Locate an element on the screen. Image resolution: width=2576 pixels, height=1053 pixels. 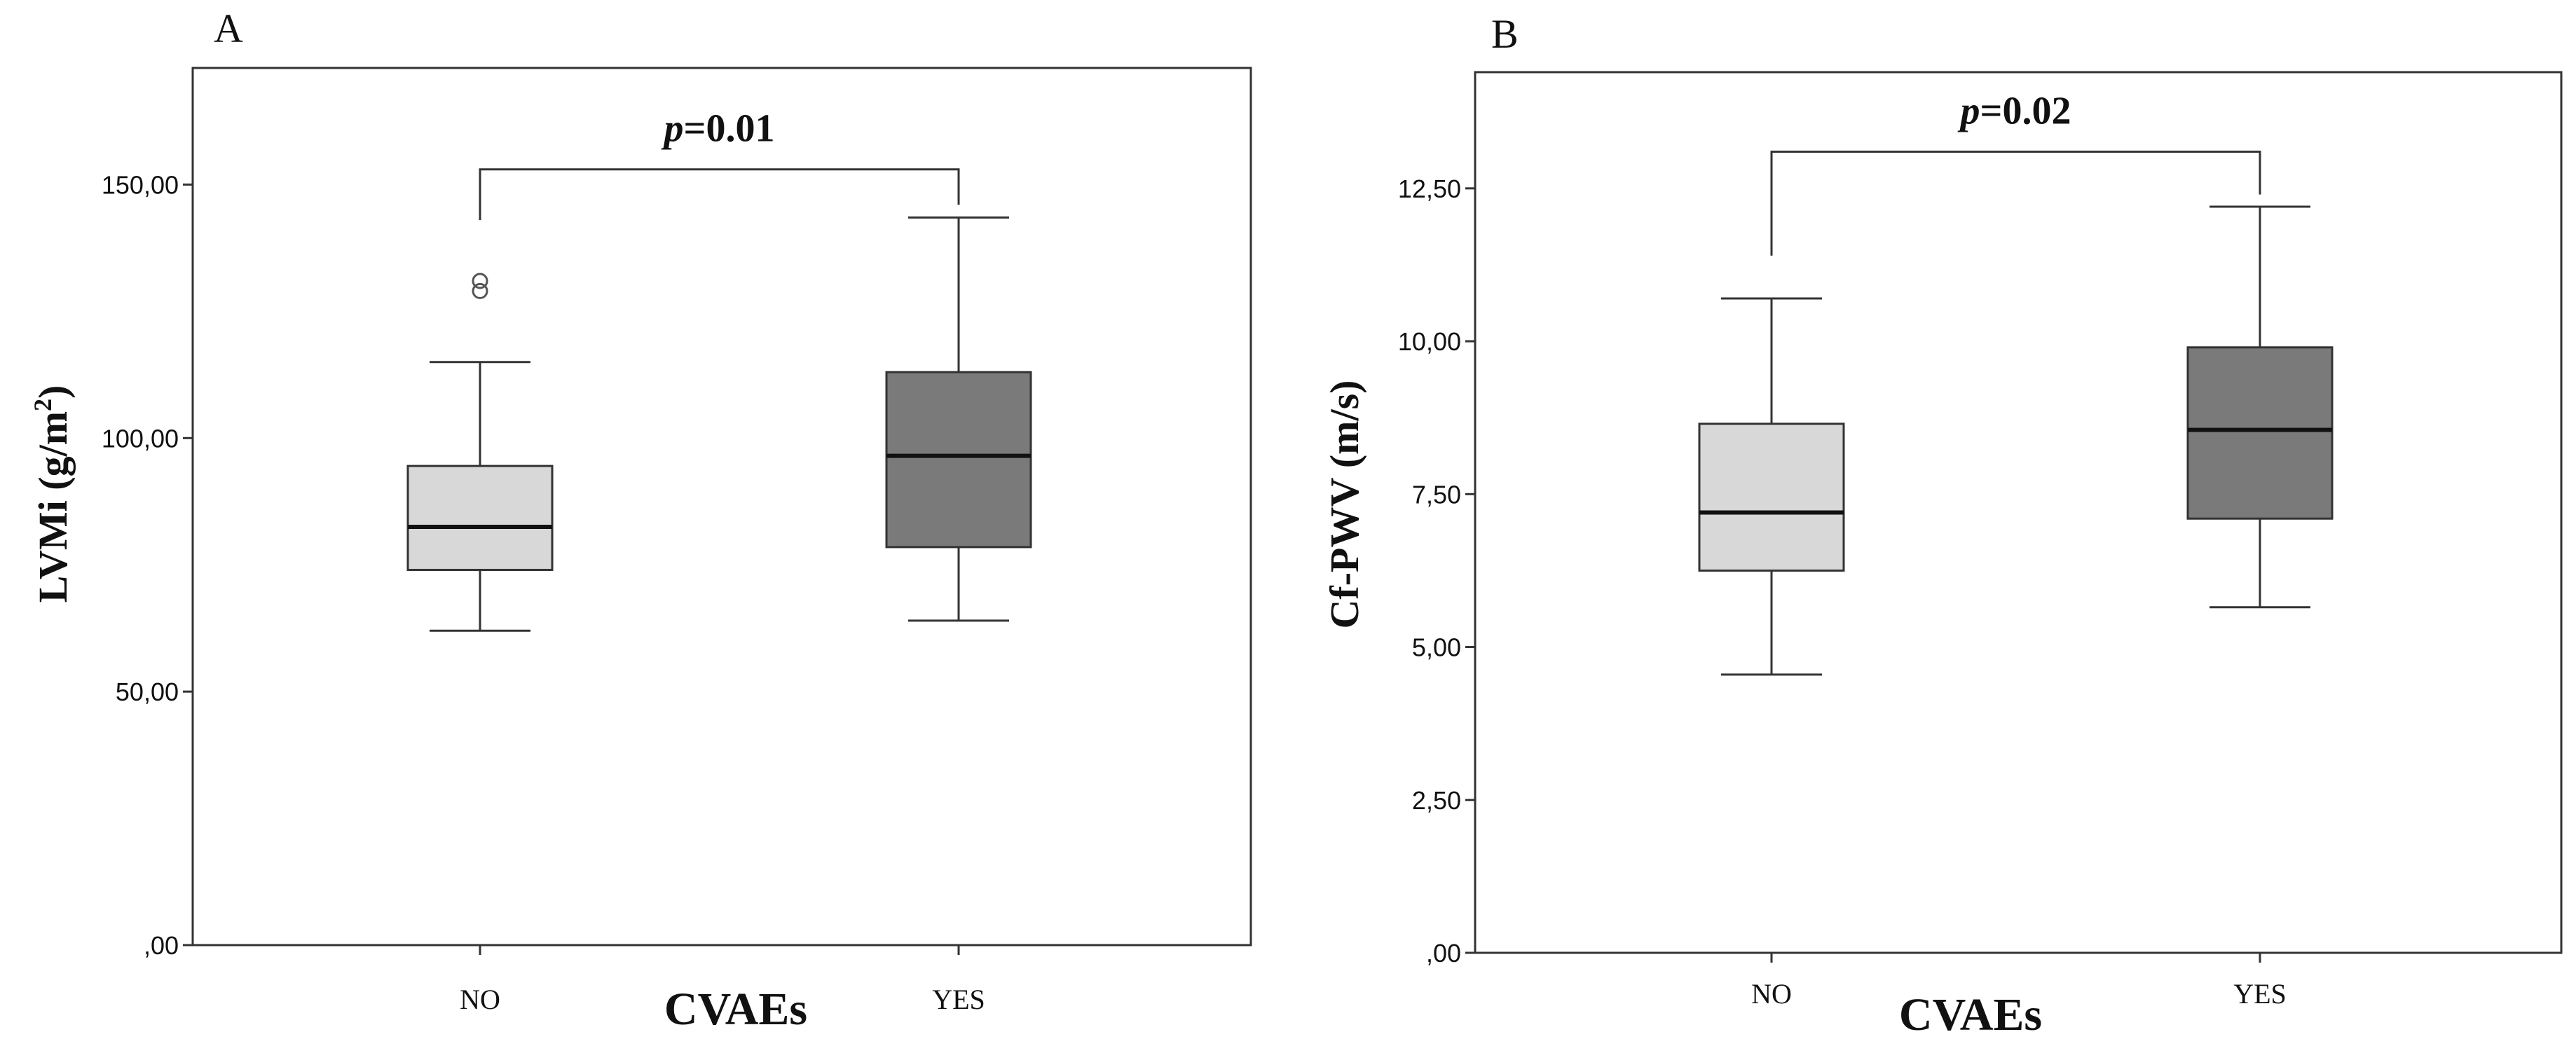
p-value-label: p=0.01 is located at coordinates (718, 129).